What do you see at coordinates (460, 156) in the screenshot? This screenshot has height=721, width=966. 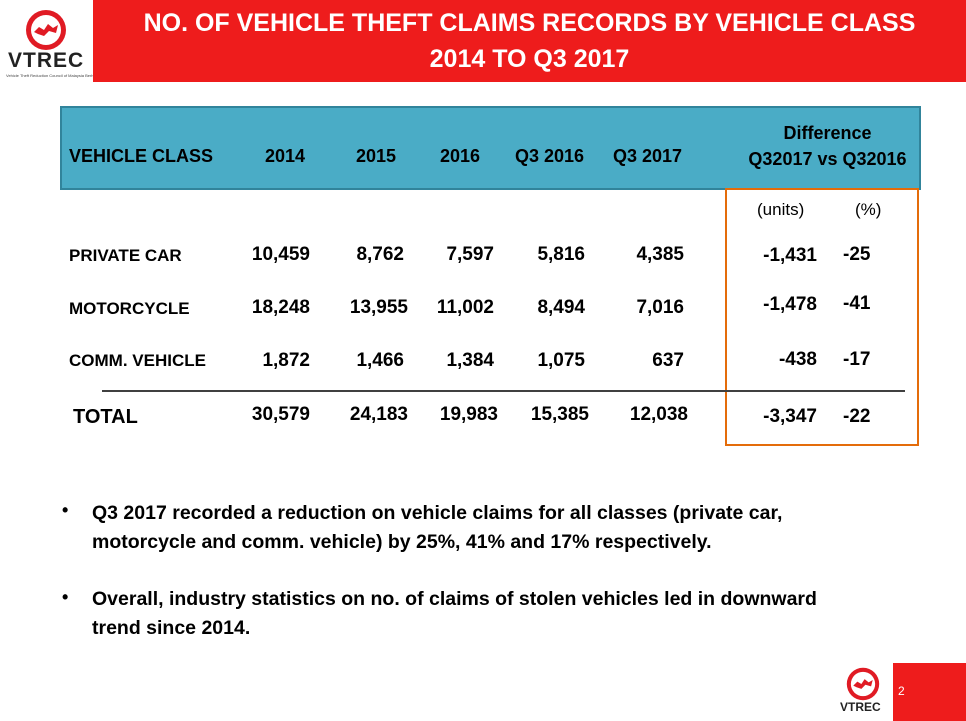 I see `header-2016: 2016` at bounding box center [460, 156].